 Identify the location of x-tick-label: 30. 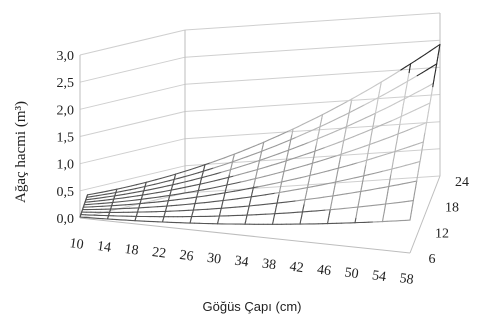
(214, 259).